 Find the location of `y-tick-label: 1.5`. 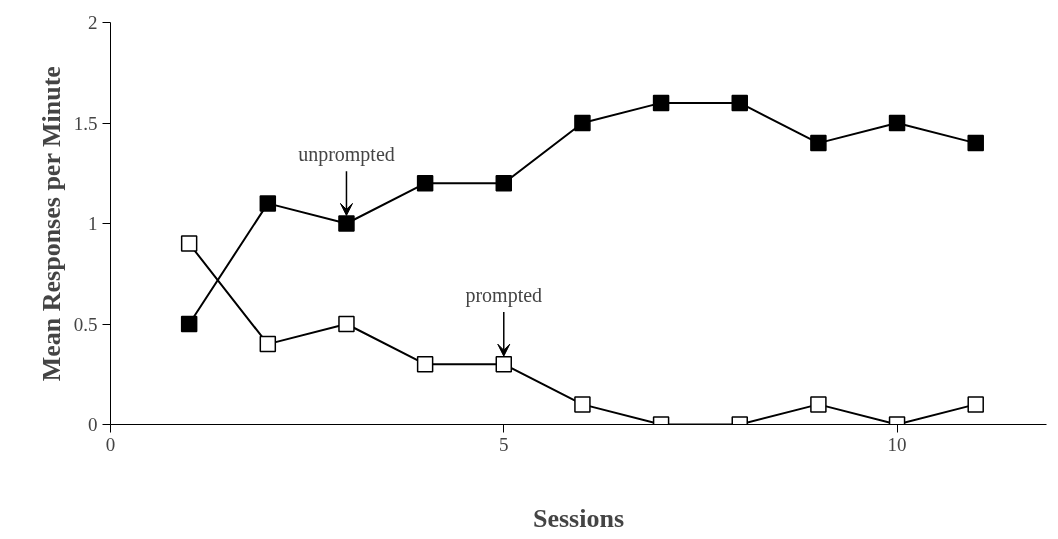

y-tick-label: 1.5 is located at coordinates (85, 123).